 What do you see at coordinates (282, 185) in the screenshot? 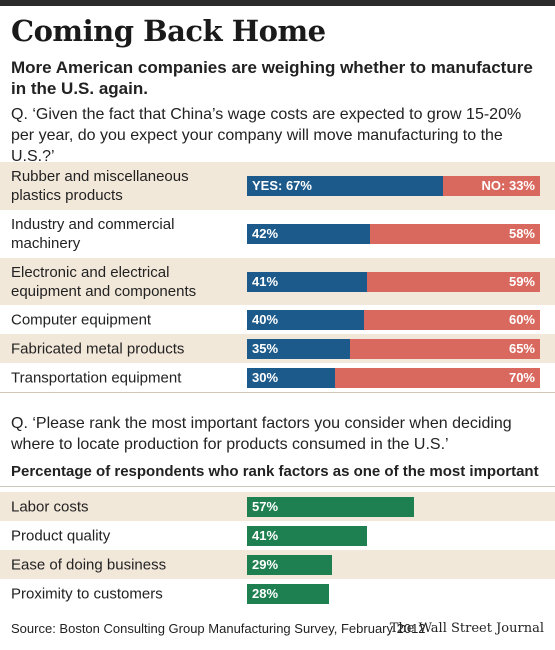
I see `yes-value-label: YES: 67%` at bounding box center [282, 185].